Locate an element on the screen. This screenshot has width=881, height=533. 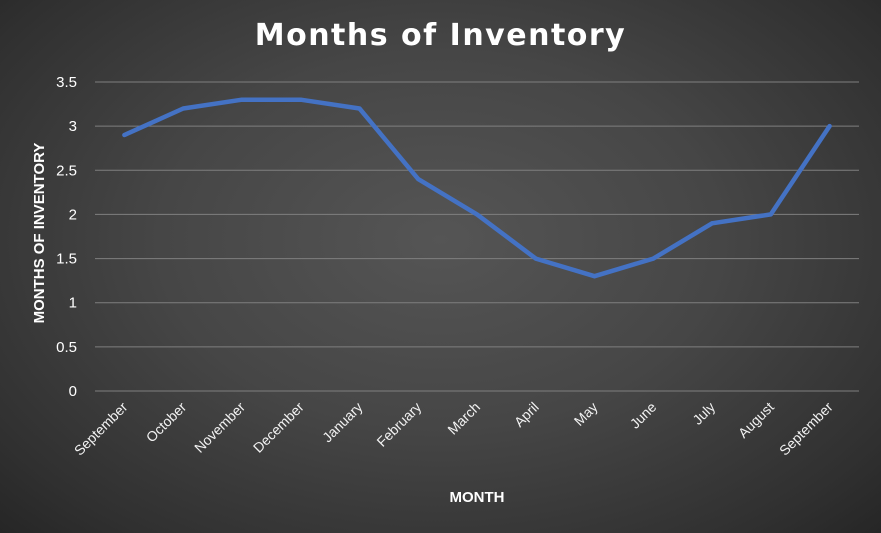
y-tick-label: 2 is located at coordinates (73, 214).